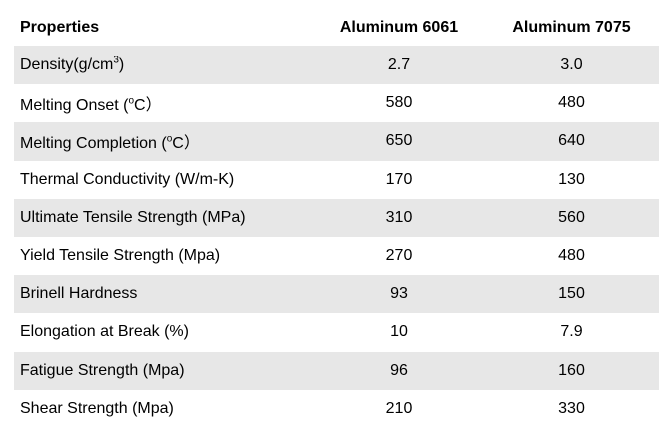 The width and height of the screenshot is (665, 438). Describe the element at coordinates (133, 217) in the screenshot. I see `row-label: Ultimate Tensile Strength (MPa)` at that location.